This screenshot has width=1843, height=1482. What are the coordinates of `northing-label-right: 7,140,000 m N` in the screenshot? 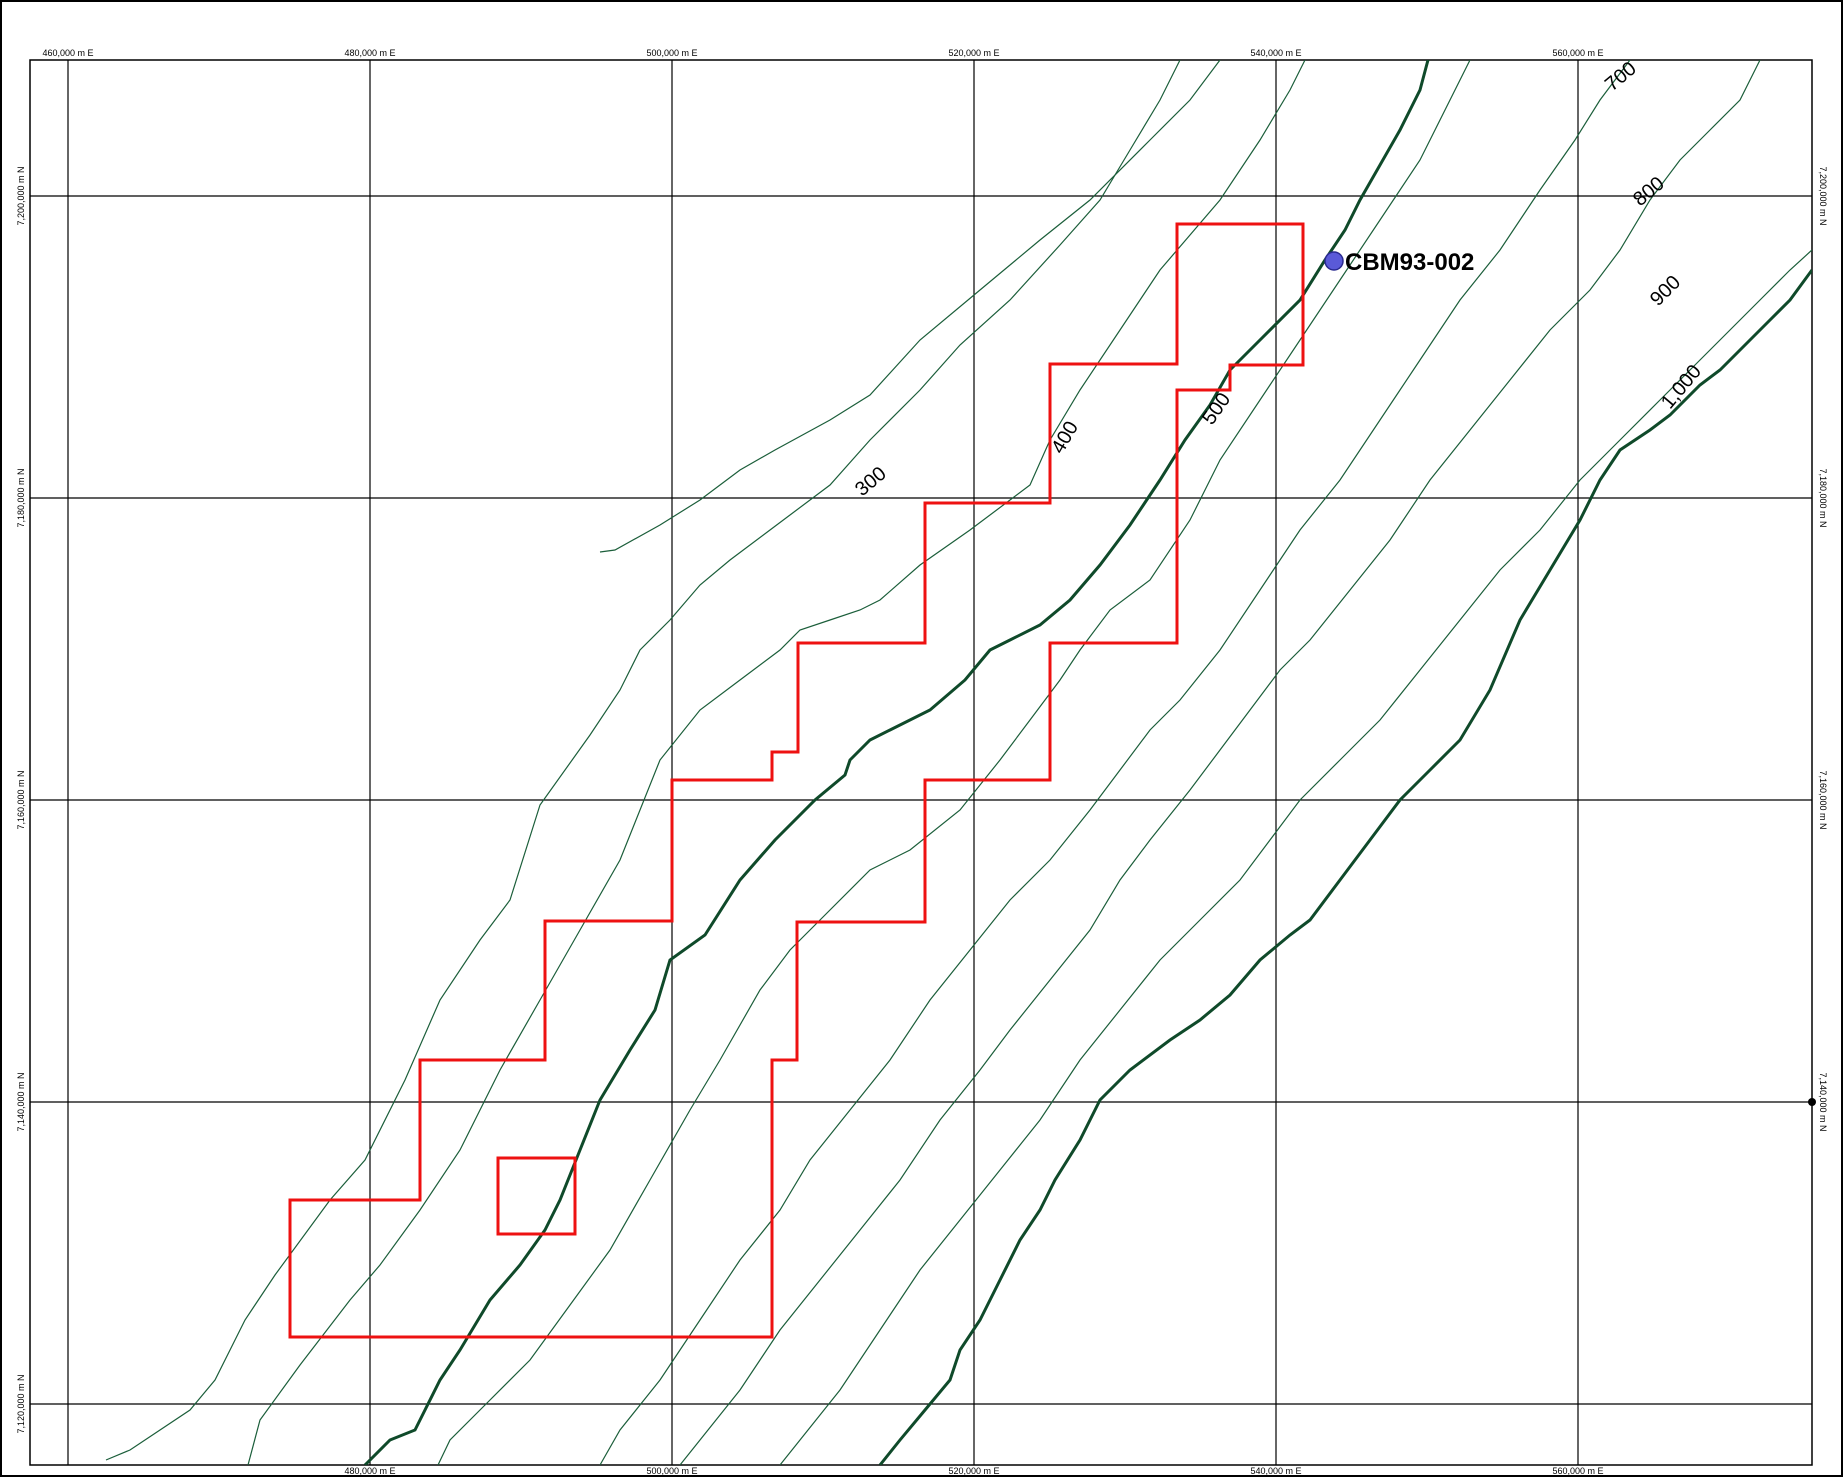 It's located at (1823, 1101).